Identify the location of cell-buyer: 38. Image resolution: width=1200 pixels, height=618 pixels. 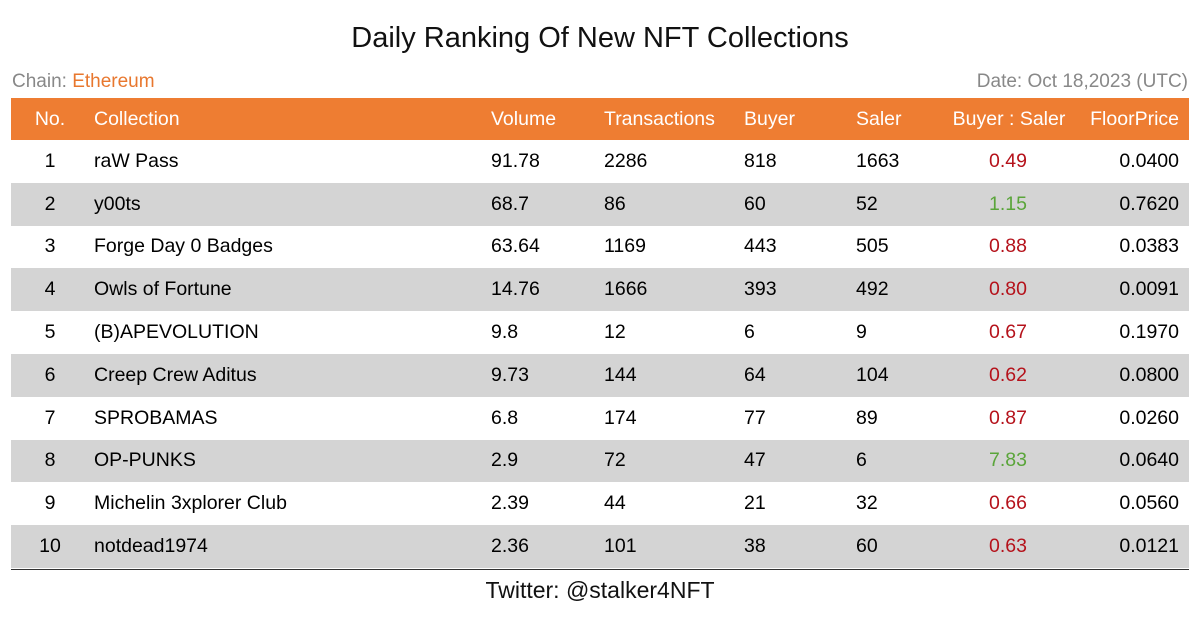
(755, 546).